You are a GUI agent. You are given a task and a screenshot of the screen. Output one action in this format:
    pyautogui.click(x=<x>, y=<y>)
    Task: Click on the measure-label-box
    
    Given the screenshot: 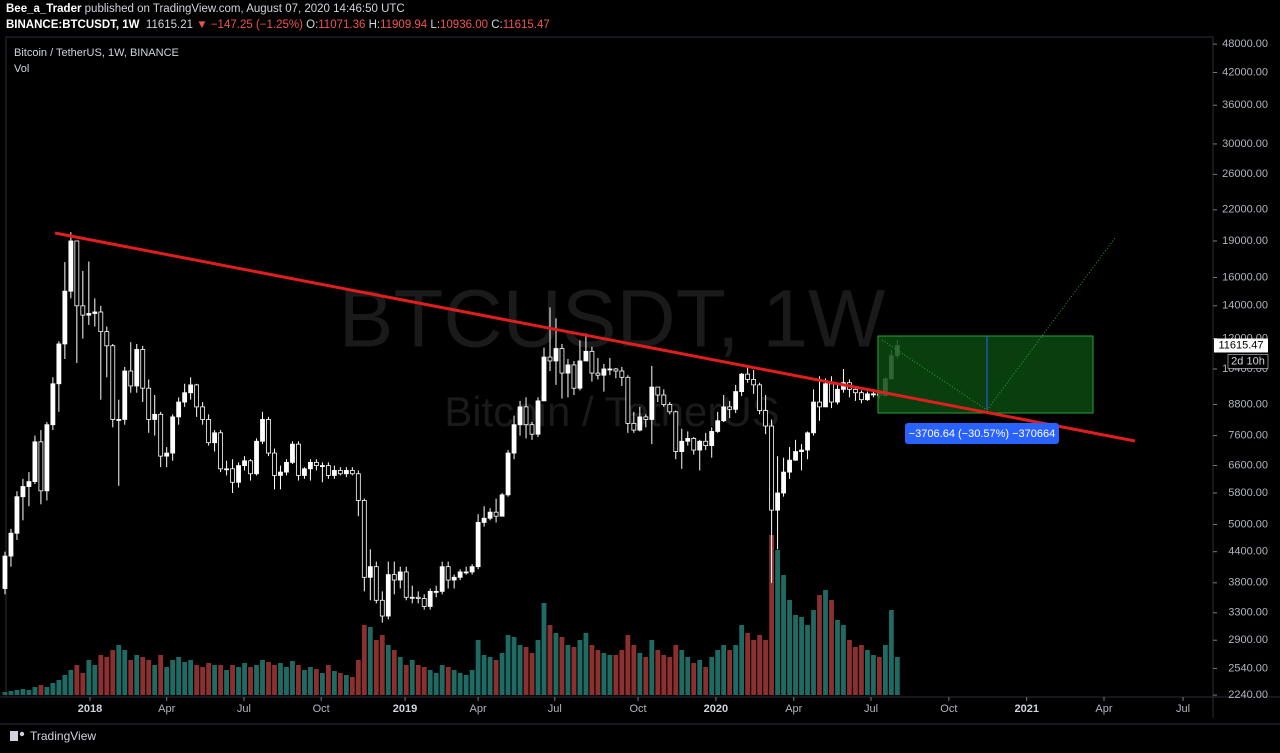 What is the action you would take?
    pyautogui.click(x=982, y=433)
    